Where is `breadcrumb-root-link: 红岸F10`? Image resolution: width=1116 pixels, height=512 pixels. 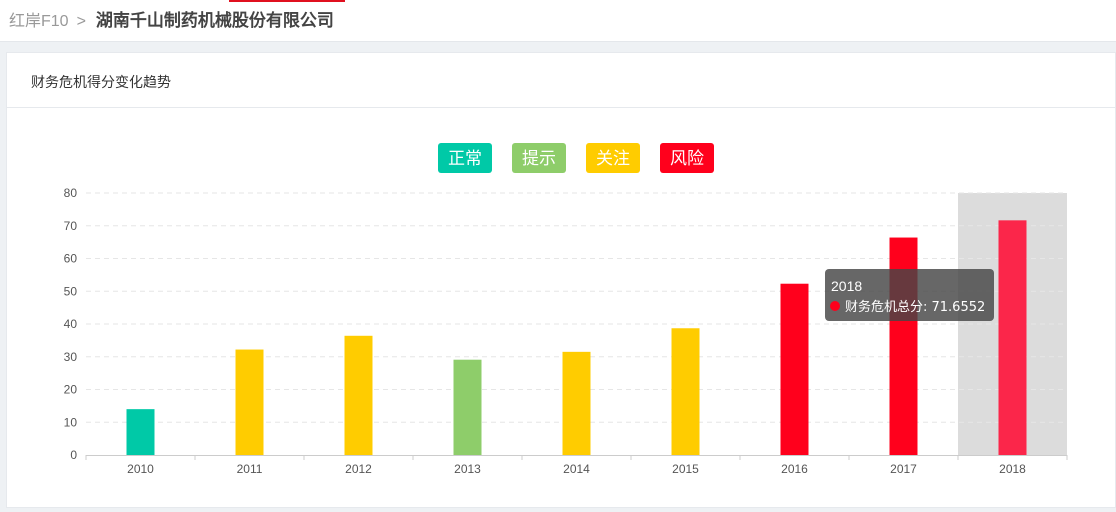 breadcrumb-root-link: 红岸F10 is located at coordinates (39, 21).